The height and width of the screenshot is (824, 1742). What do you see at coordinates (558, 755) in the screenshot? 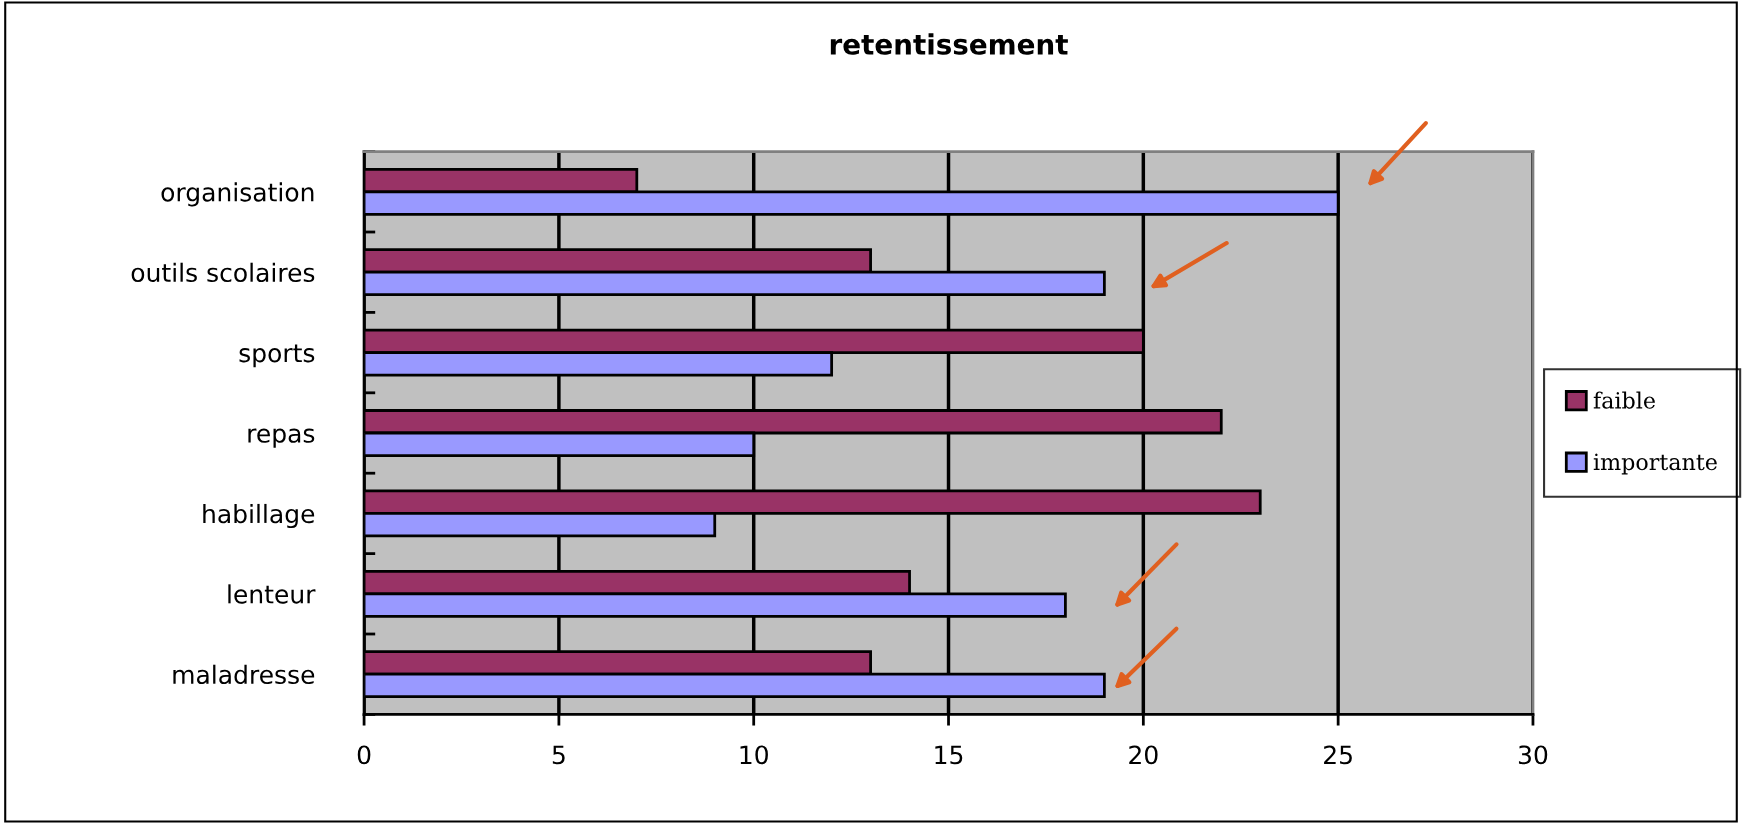
I see `x-tick-label: 5` at bounding box center [558, 755].